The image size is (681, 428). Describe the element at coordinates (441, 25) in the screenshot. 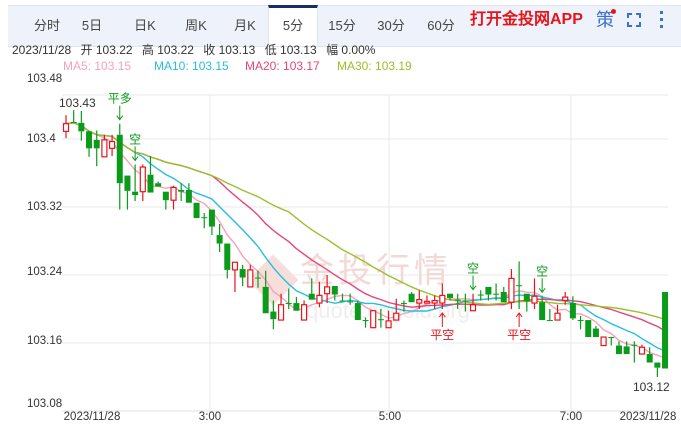

I see `tab-60-min: 60分` at that location.